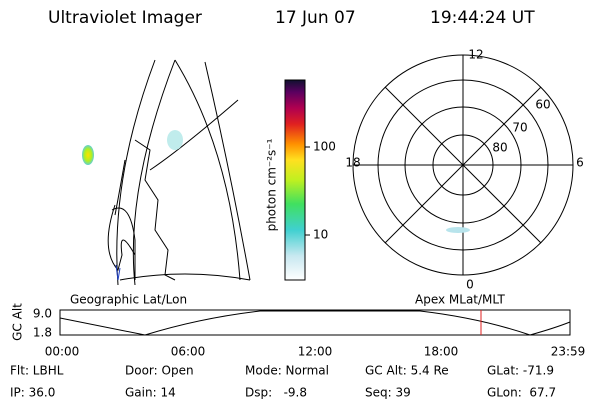 The width and height of the screenshot is (600, 400). I want to click on status-field: IP: 36.0, so click(32, 393).